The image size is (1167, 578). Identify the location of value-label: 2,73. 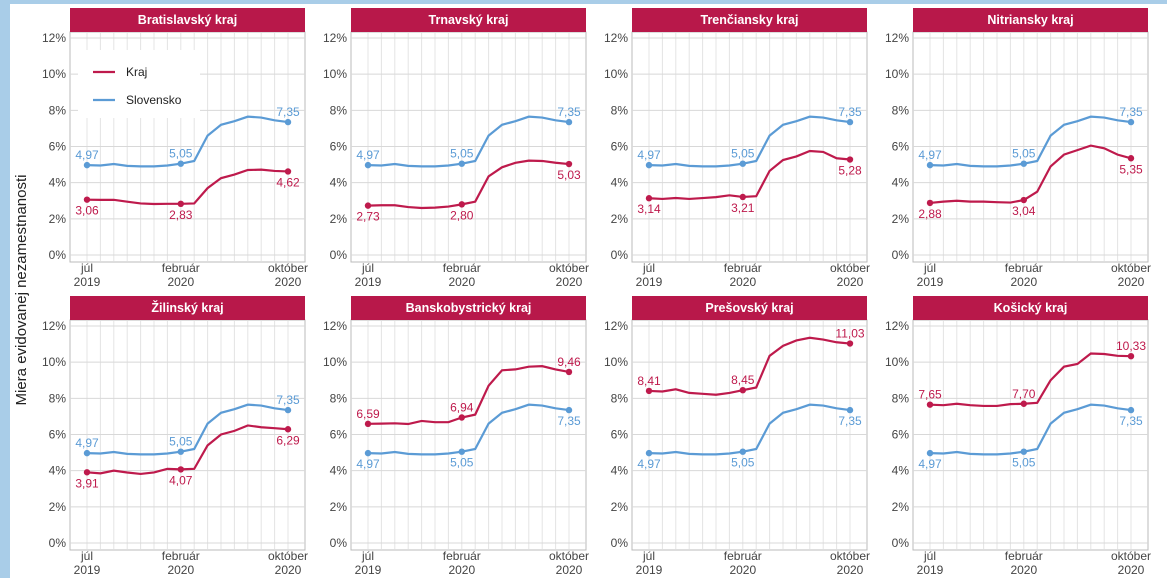
(368, 217).